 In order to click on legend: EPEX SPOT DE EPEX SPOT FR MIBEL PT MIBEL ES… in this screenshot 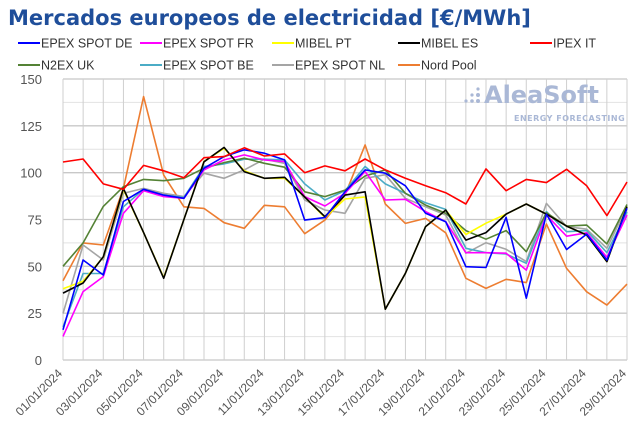, I will do `click(307, 55)`.